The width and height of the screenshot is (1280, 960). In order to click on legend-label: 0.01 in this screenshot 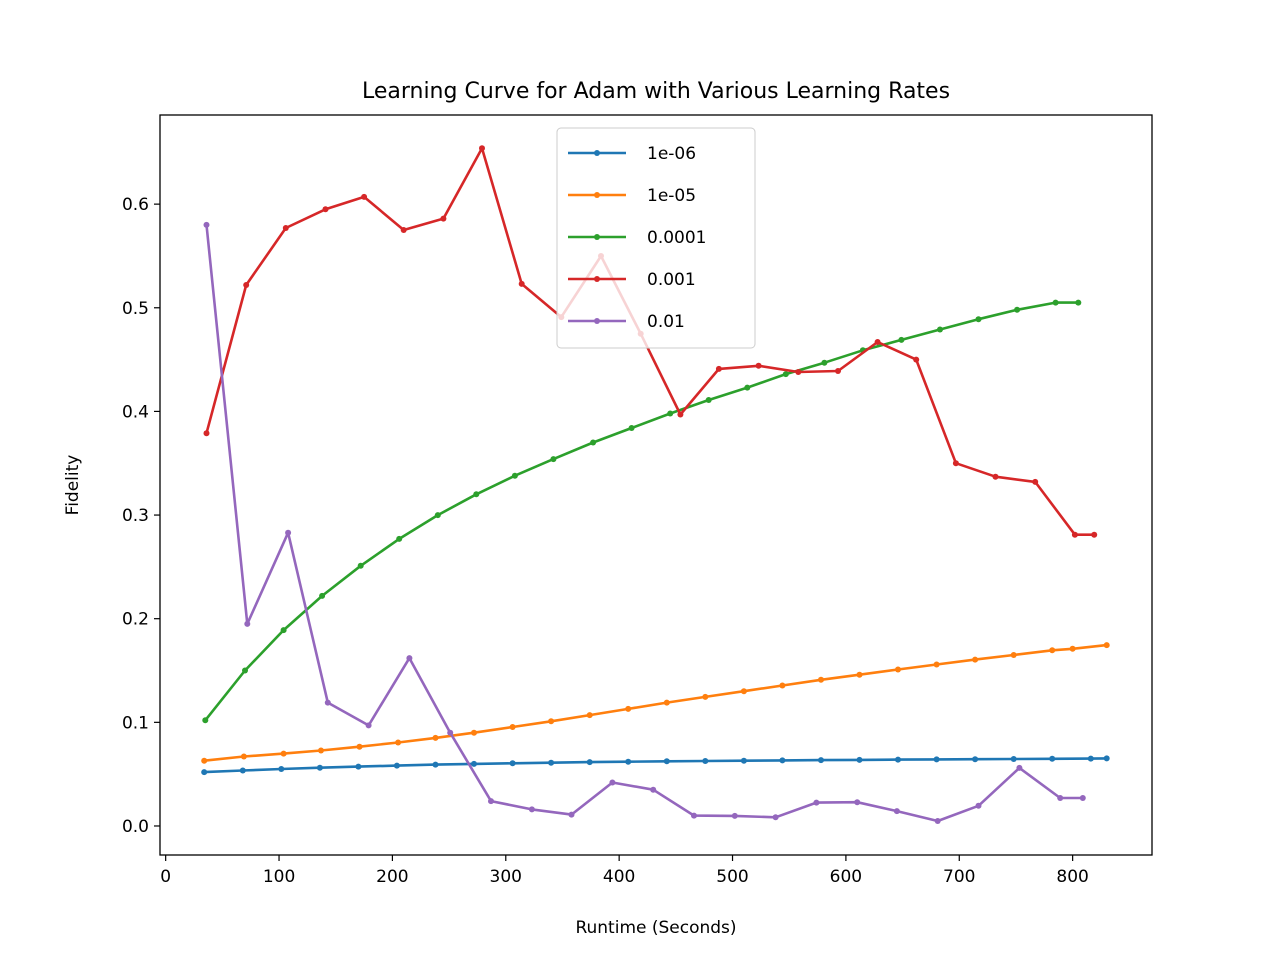, I will do `click(666, 322)`.